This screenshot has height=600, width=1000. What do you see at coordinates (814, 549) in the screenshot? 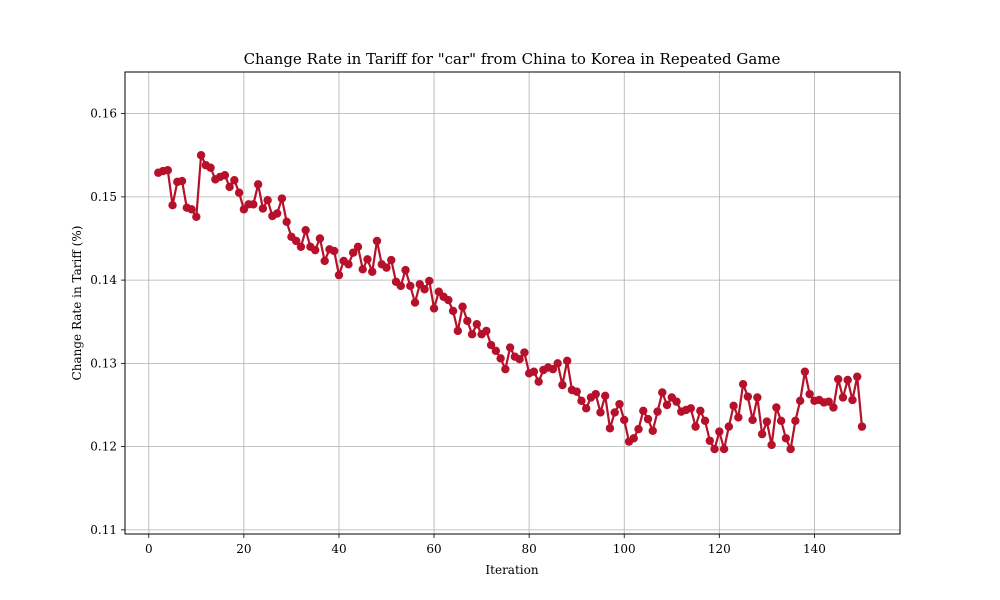
I see `x-tick-label: 140` at bounding box center [814, 549].